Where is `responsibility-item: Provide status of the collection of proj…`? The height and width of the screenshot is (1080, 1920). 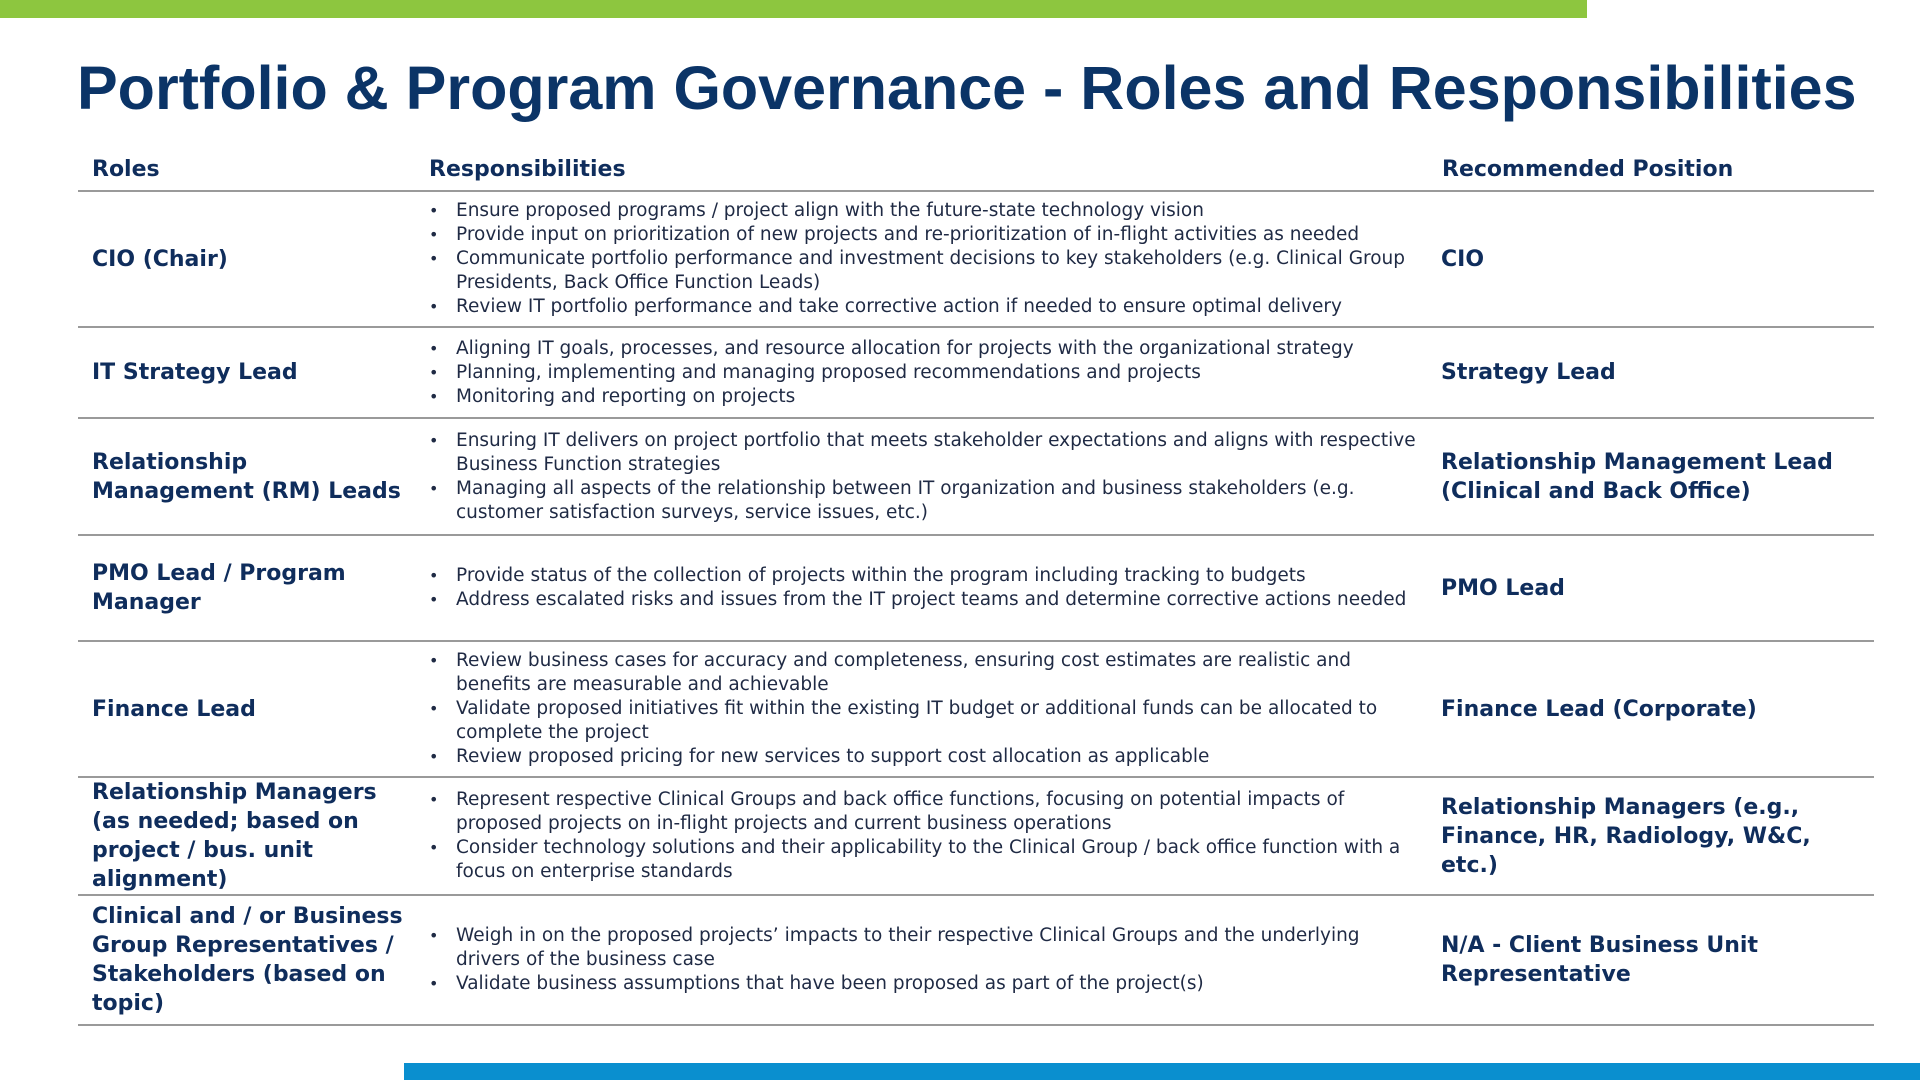 responsibility-item: Provide status of the collection of proj… is located at coordinates (923, 576).